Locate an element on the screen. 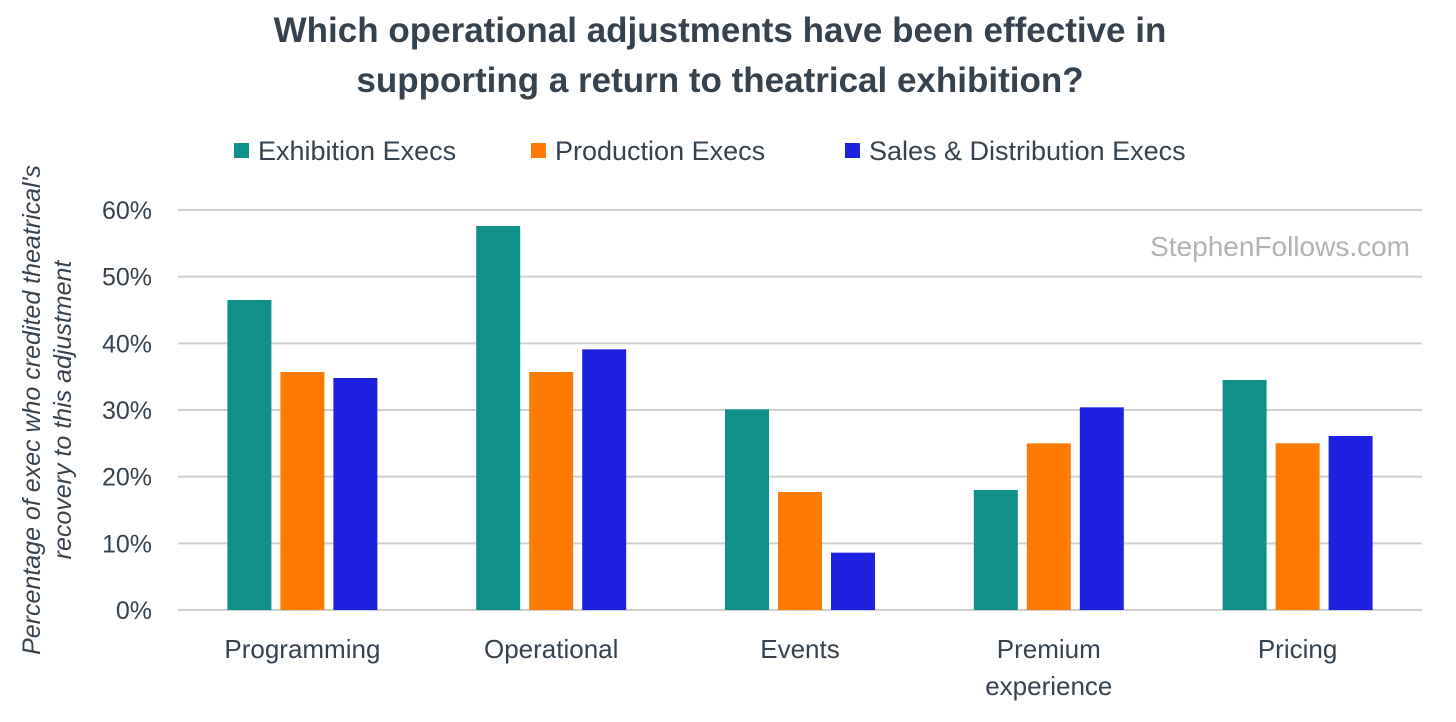 The height and width of the screenshot is (722, 1456). y-axis-label-line-2: recovery to this adjustment is located at coordinates (63, 410).